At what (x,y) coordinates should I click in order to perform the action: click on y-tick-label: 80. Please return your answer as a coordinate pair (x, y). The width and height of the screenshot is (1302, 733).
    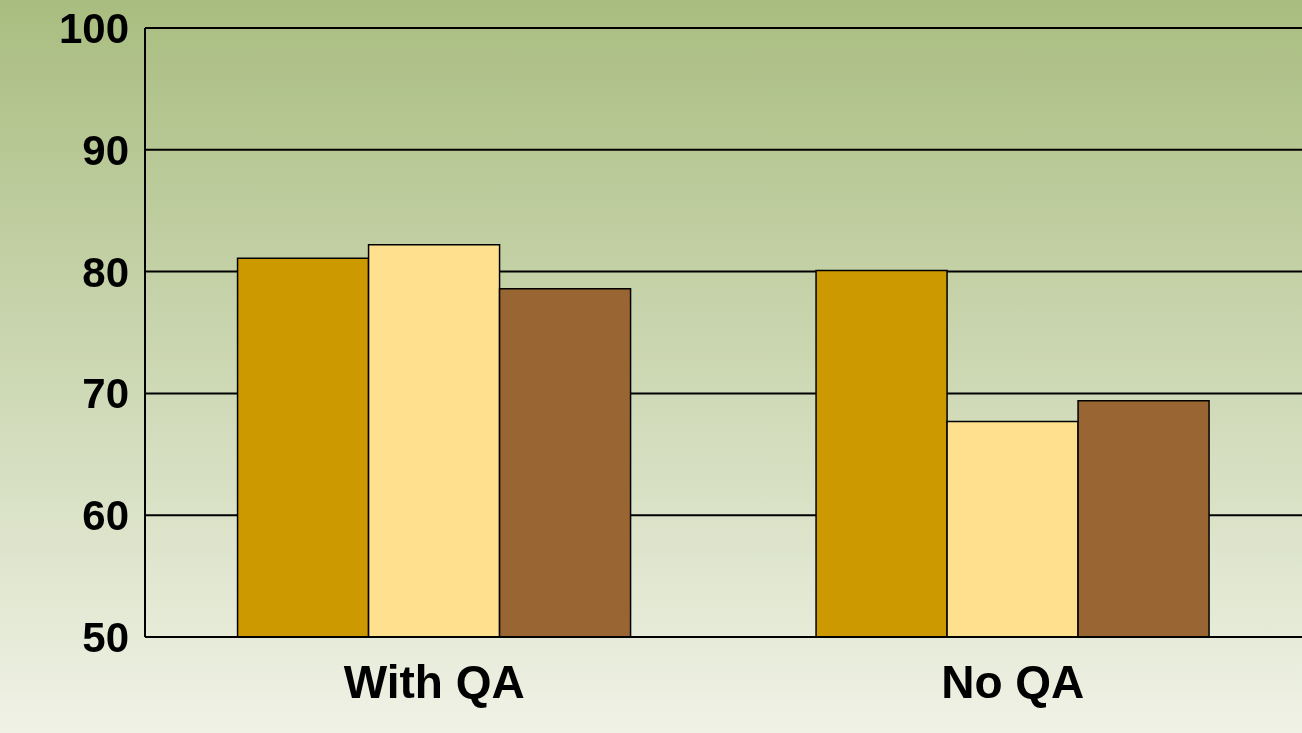
    Looking at the image, I should click on (105, 272).